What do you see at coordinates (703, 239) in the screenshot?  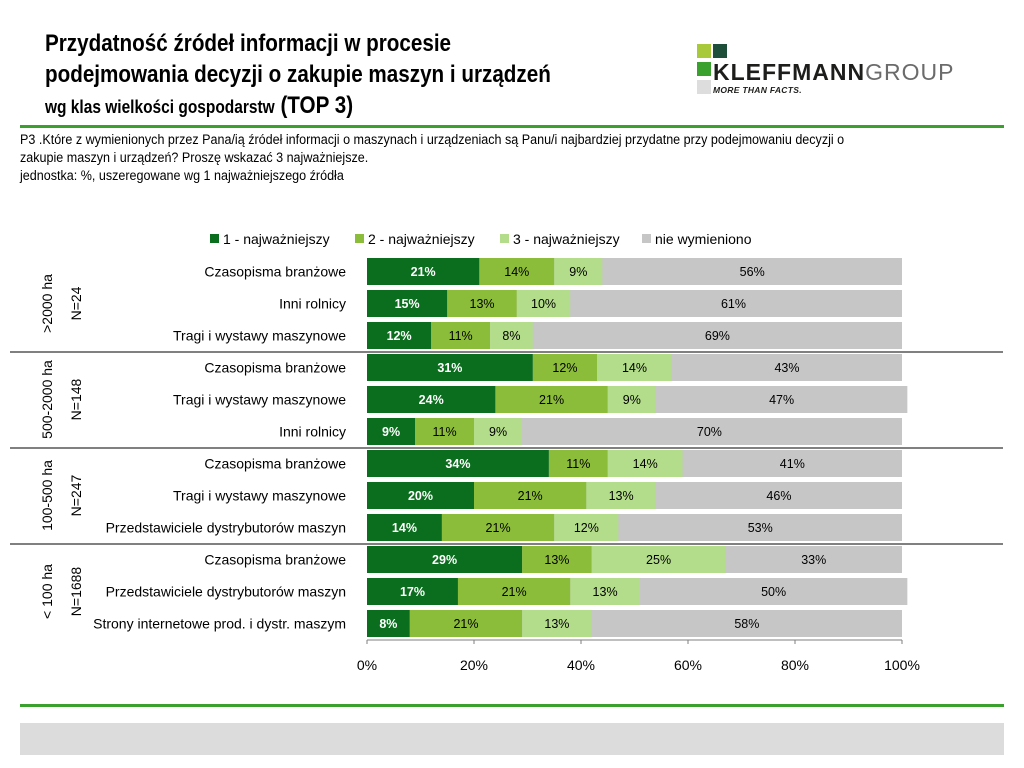 I see `legend-label-4: nie wymieniono` at bounding box center [703, 239].